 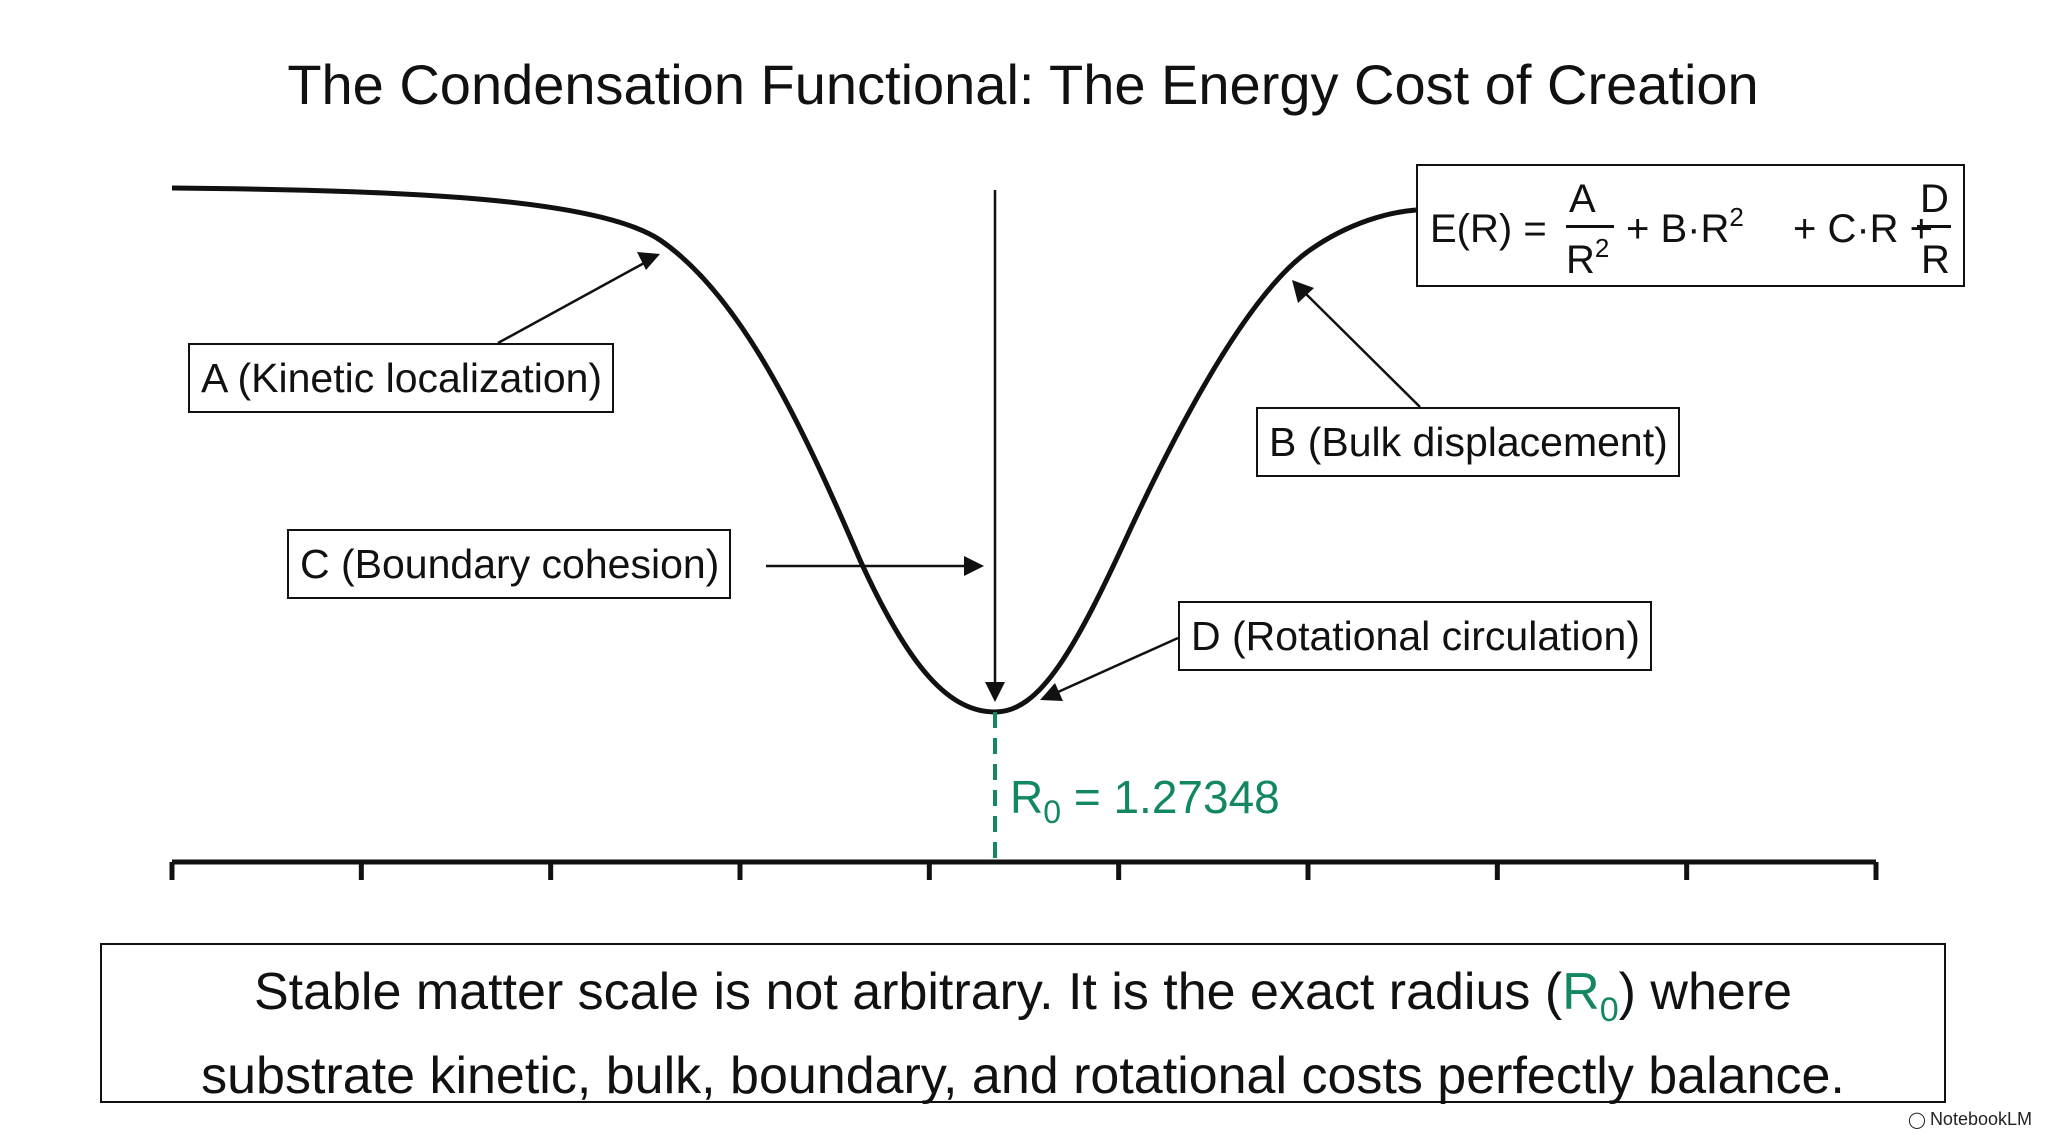 I want to click on formula-frac2-bar, so click(x=1934, y=226).